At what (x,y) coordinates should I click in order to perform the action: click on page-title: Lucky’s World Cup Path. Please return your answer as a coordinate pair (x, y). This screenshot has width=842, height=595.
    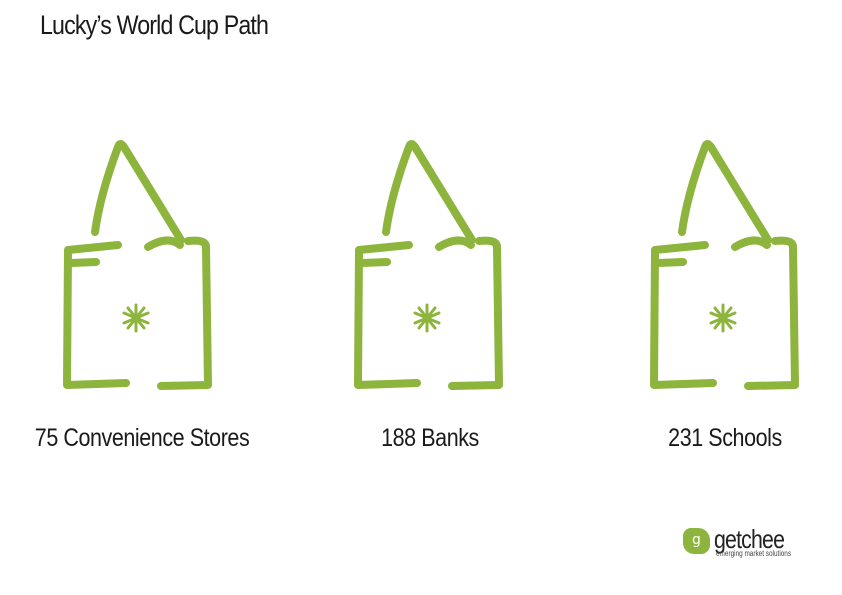
    Looking at the image, I should click on (154, 25).